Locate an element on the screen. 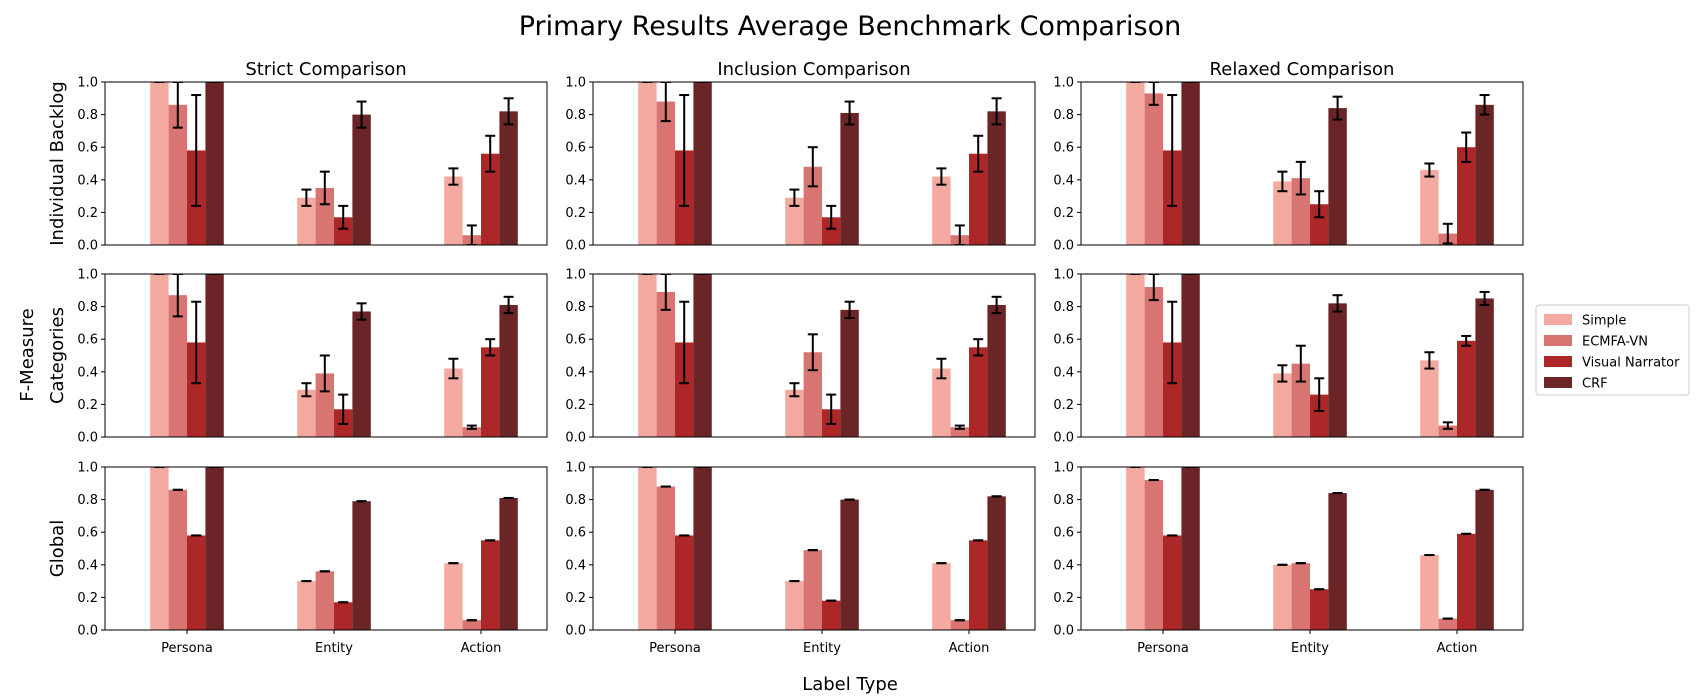 The image size is (1700, 700). row-label: Global is located at coordinates (57, 548).